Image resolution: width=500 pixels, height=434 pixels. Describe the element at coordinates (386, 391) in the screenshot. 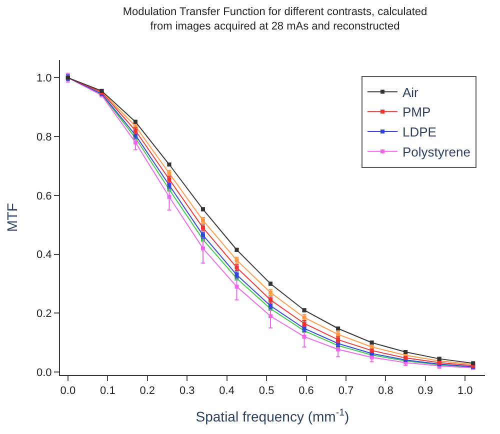

I see `x-tick-label: 0.8` at that location.